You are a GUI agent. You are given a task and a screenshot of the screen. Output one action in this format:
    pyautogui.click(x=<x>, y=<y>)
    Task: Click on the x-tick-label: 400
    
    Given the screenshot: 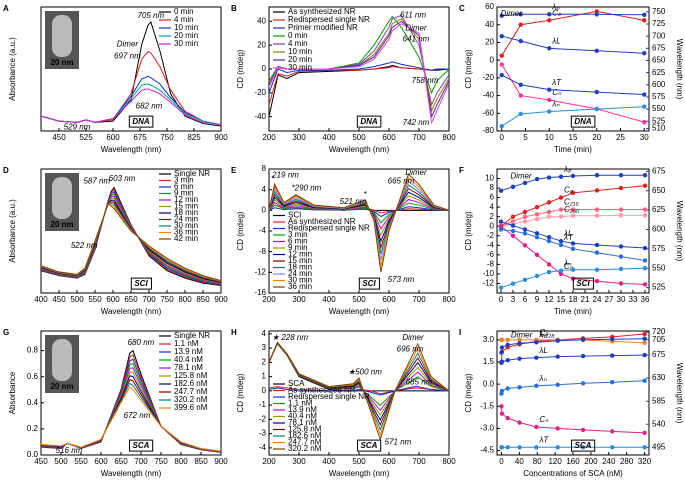 What is the action you would take?
    pyautogui.click(x=329, y=461)
    